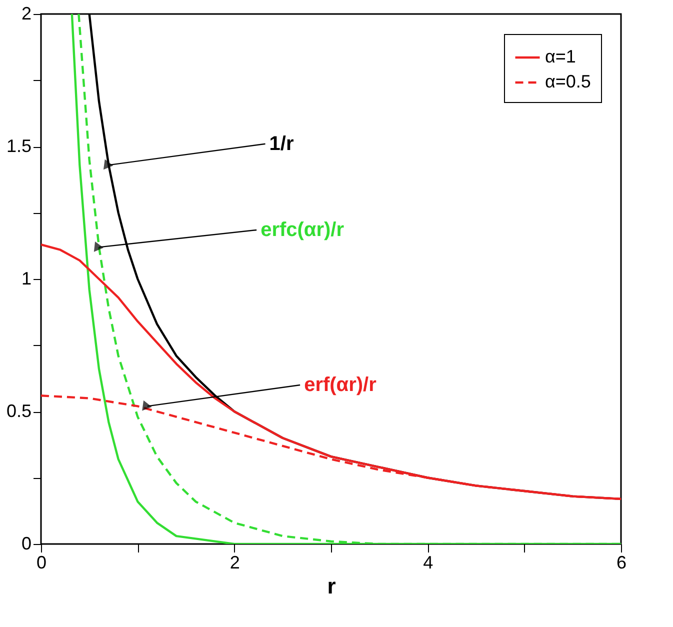 This screenshot has height=627, width=673. I want to click on y-tick-label: 0, so click(26, 544).